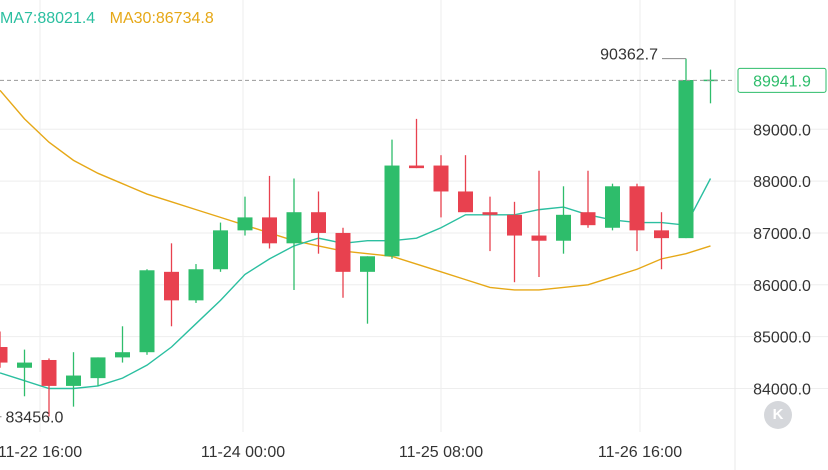 The width and height of the screenshot is (828, 470). I want to click on y-tick-label: 86000.0, so click(782, 286).